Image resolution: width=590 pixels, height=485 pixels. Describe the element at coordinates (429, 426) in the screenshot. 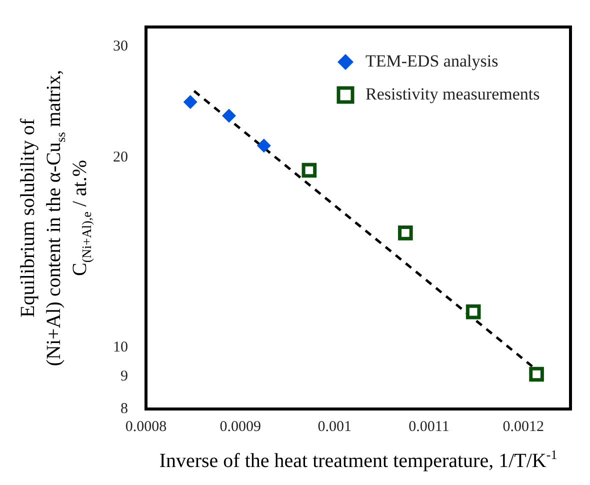

I see `x-tick-label: 0.0011` at that location.